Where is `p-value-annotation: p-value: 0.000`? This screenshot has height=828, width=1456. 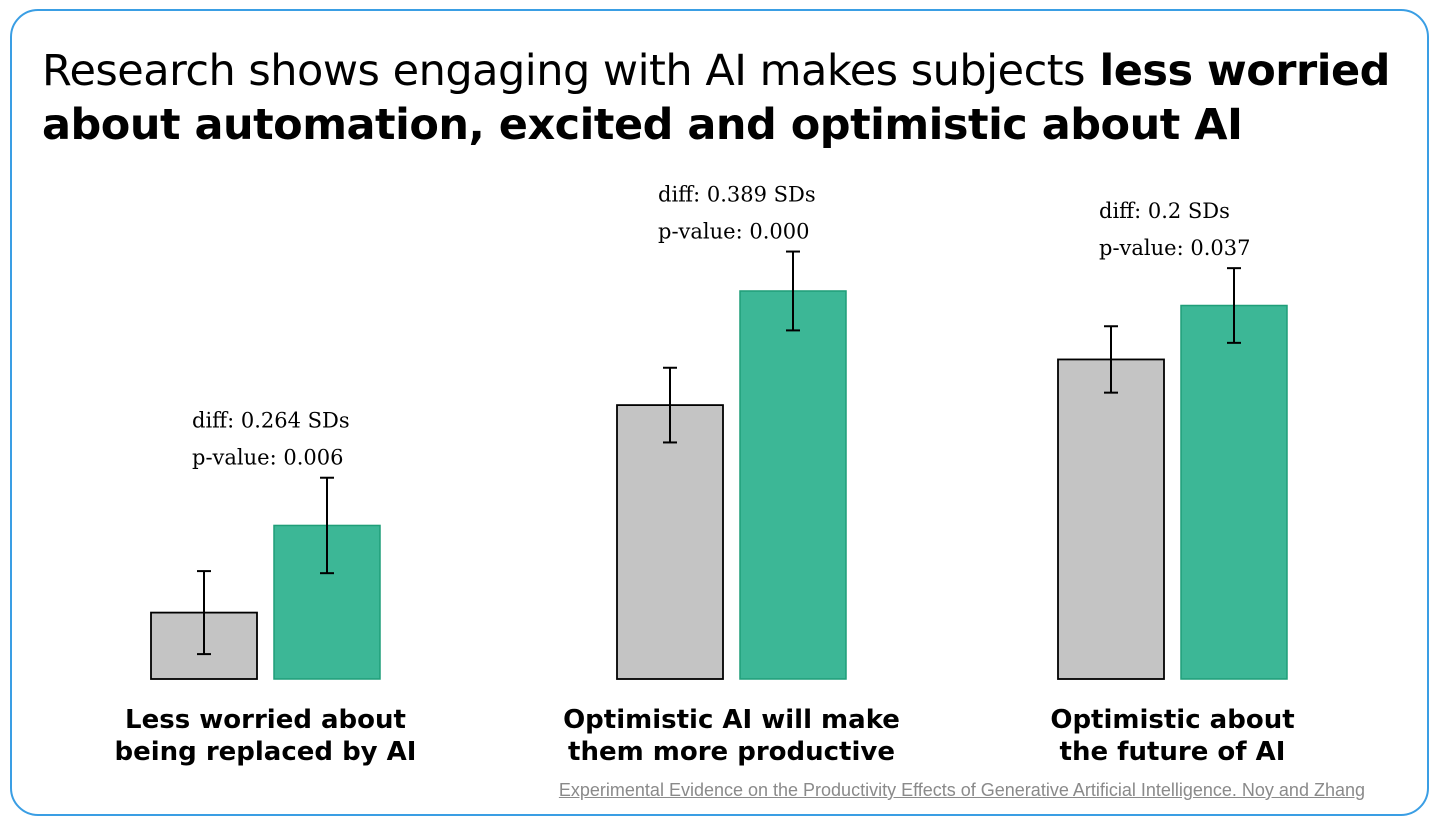
p-value-annotation: p-value: 0.000 is located at coordinates (733, 232).